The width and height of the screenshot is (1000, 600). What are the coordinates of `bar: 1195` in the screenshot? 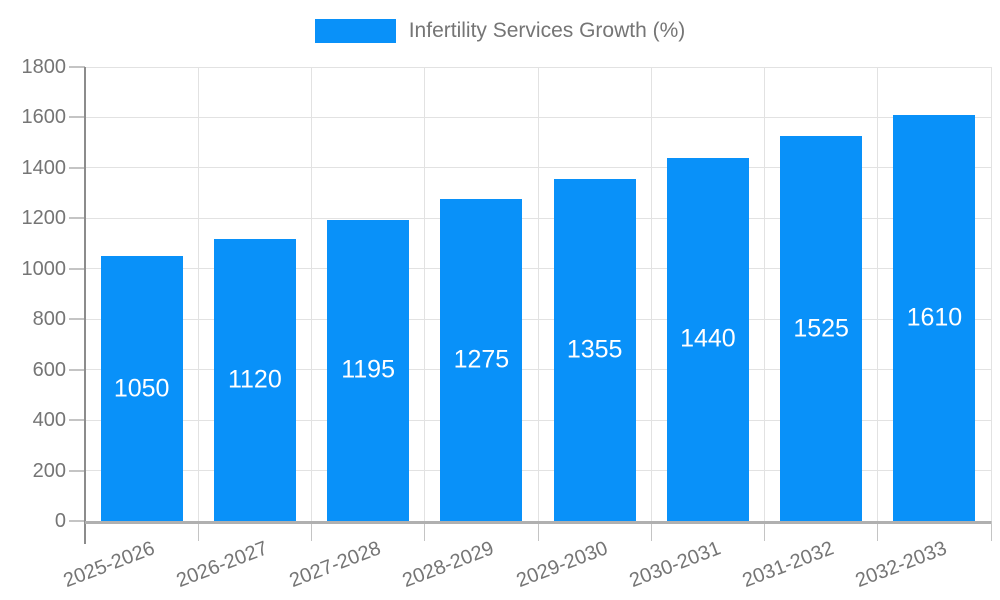 It's located at (368, 370).